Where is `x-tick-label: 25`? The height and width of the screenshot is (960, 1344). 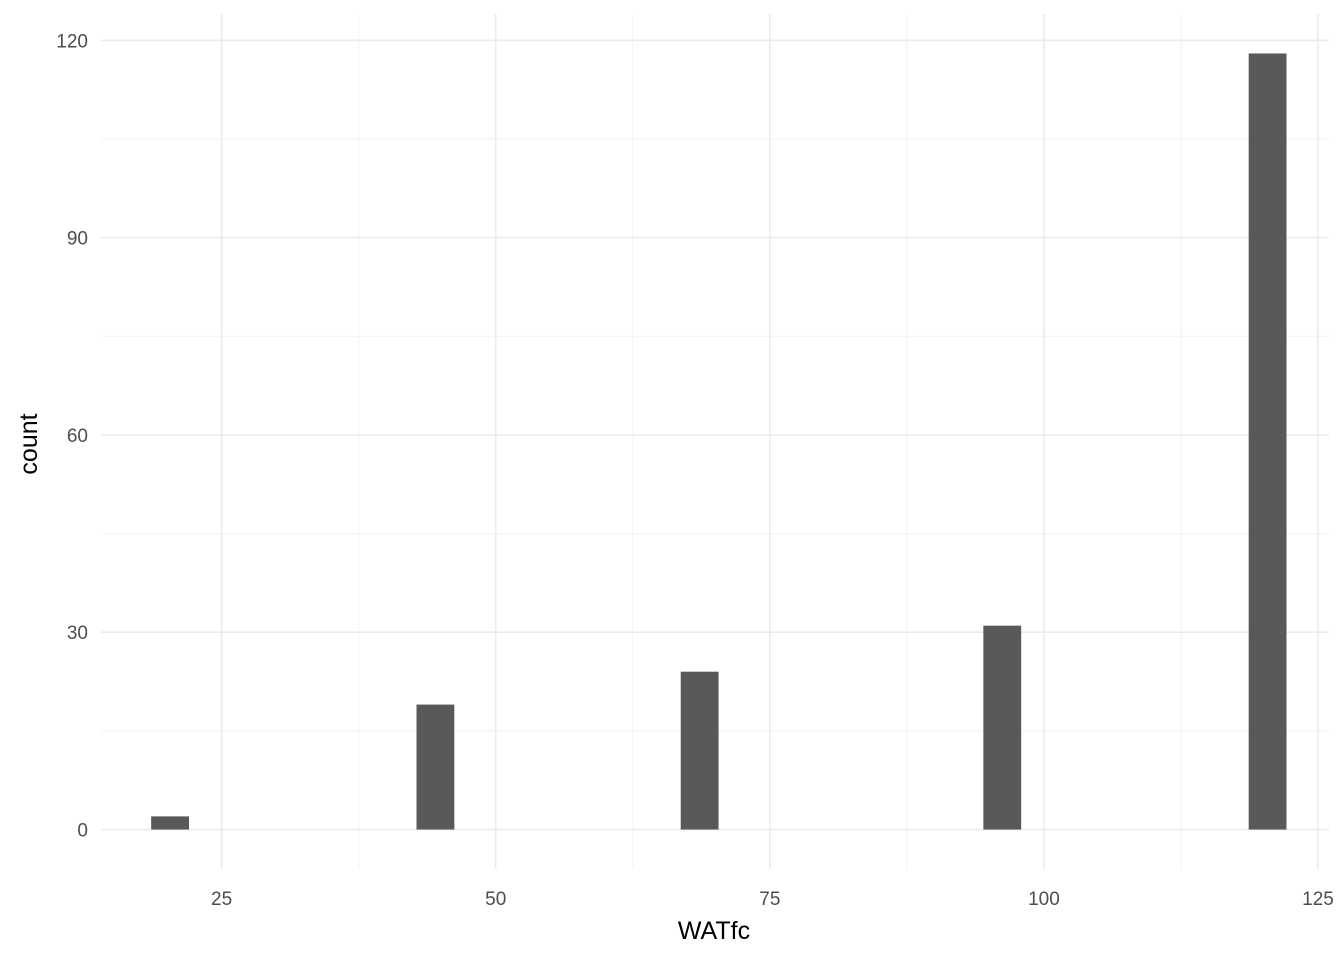
x-tick-label: 25 is located at coordinates (221, 899).